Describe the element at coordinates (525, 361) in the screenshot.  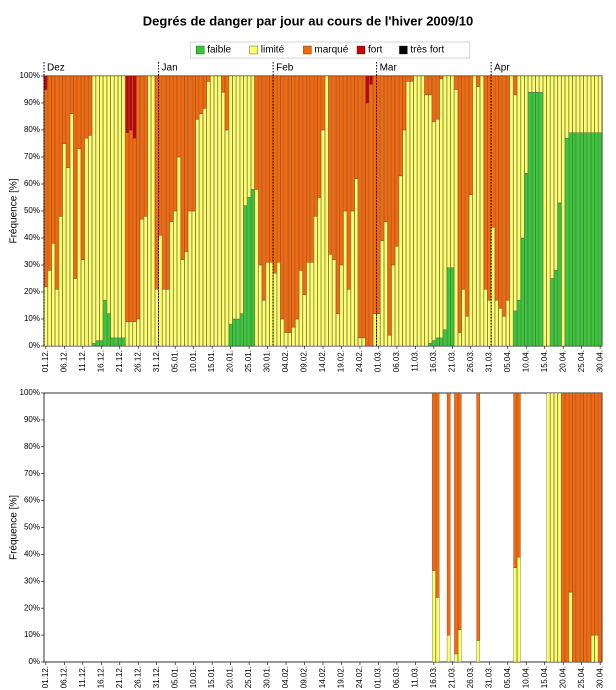
I see `x-tick-label: 10.04.` at that location.